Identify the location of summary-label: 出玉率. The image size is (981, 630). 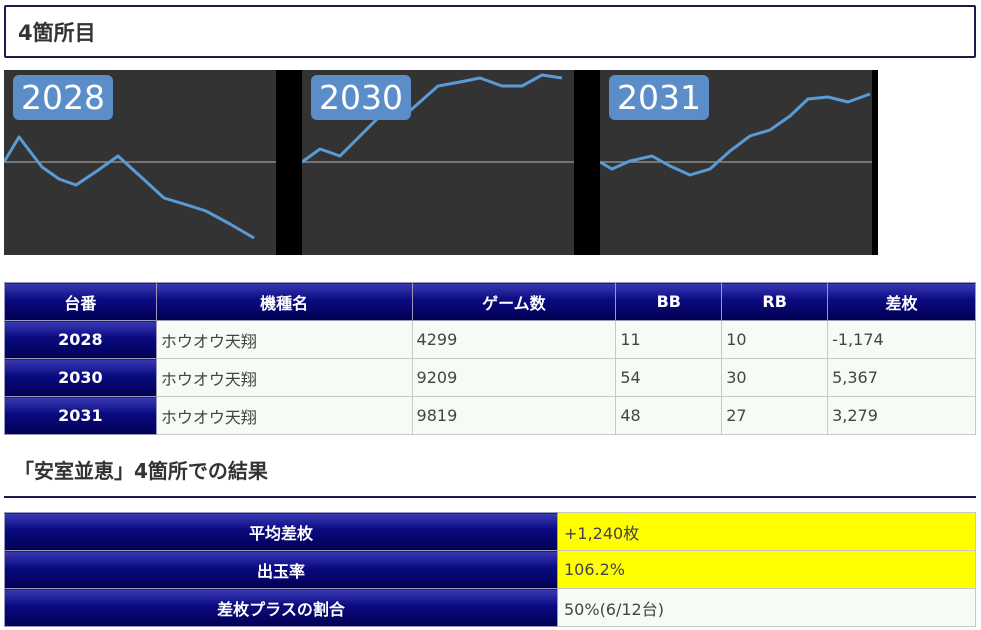
(281, 569).